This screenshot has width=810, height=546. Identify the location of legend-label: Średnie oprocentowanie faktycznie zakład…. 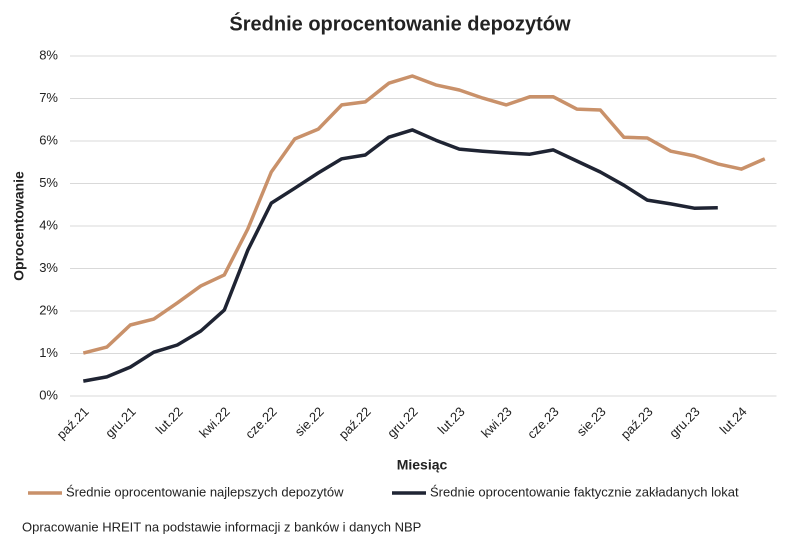
(584, 491).